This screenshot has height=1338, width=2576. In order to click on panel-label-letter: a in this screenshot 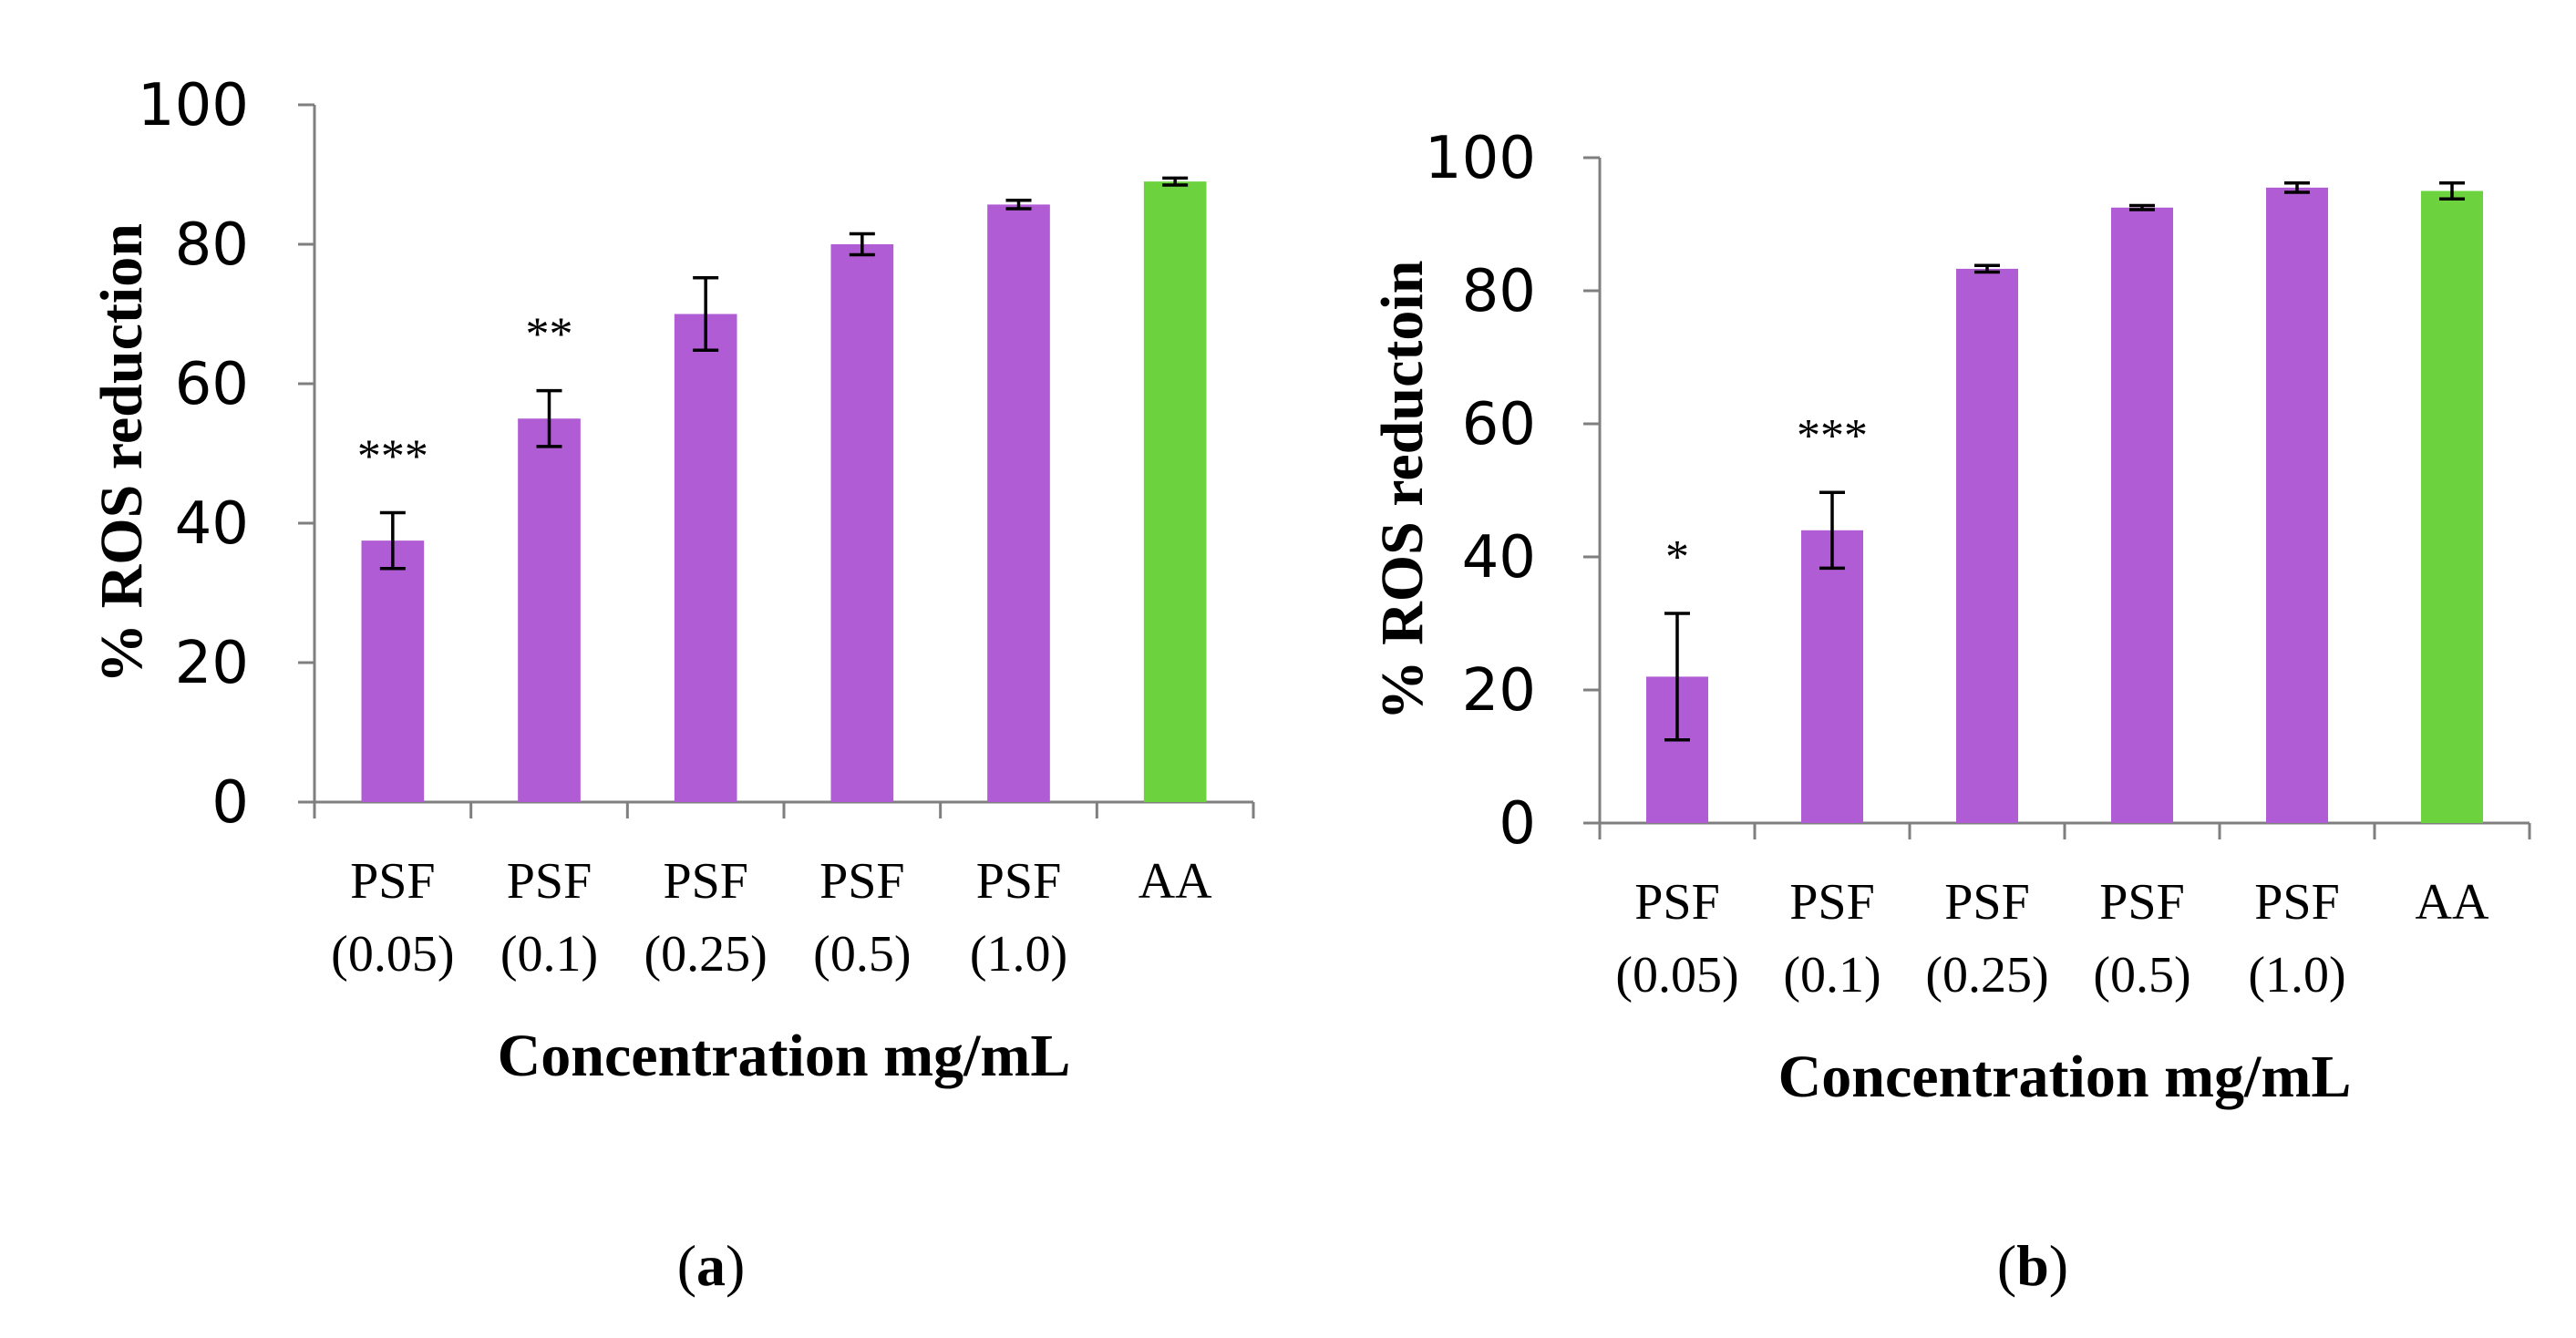, I will do `click(711, 1265)`.